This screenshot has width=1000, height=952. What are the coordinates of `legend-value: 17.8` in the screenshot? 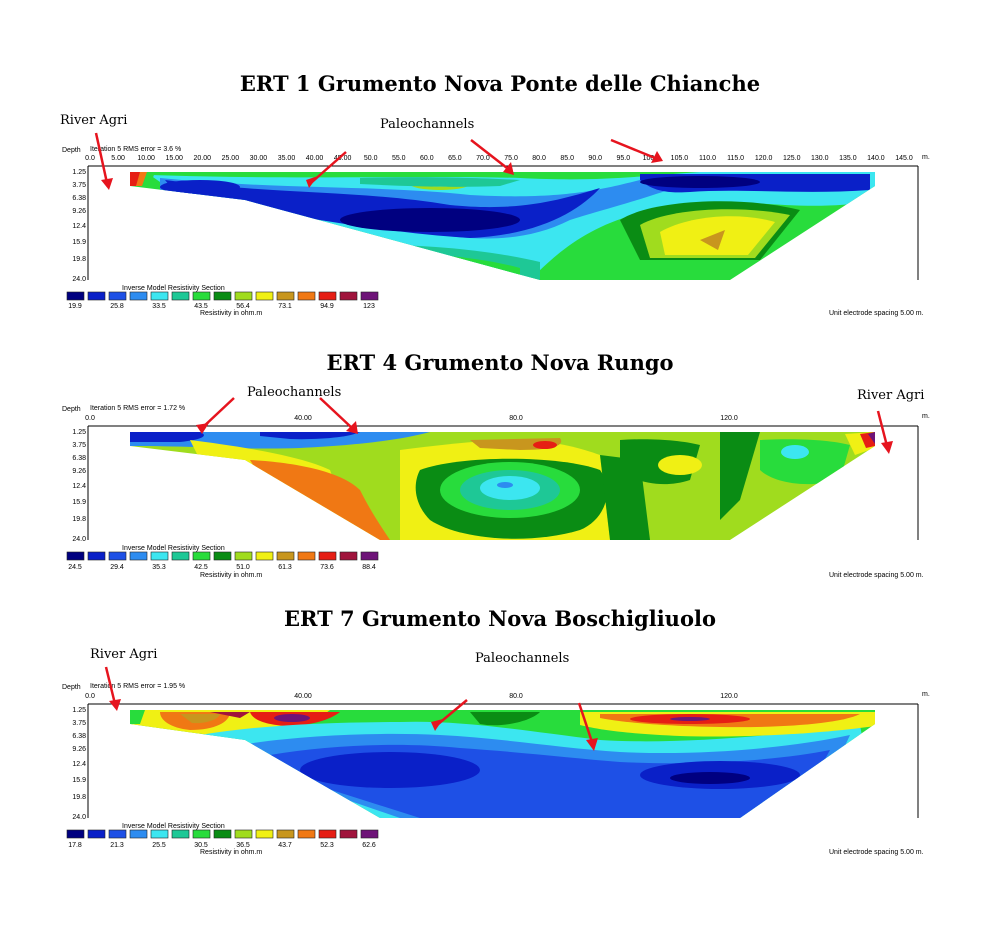 It's located at (75, 845).